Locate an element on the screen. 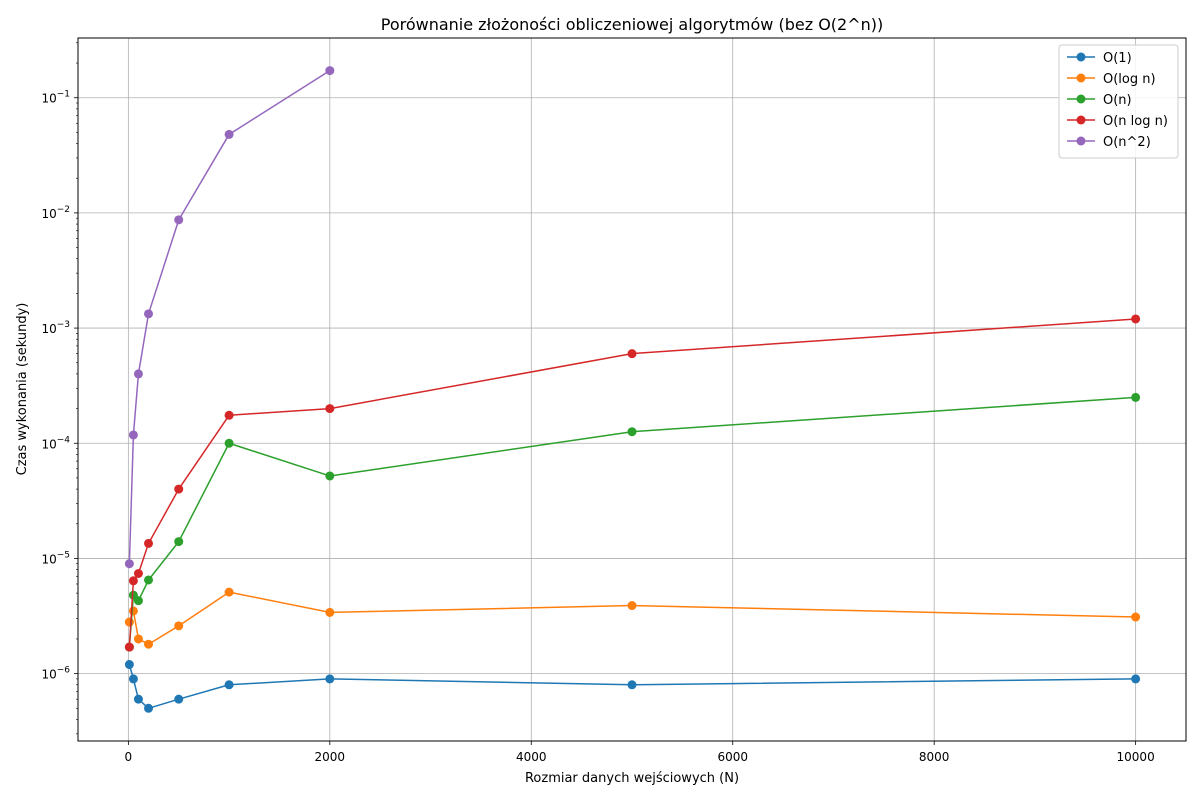 The height and width of the screenshot is (800, 1200). legend-label: O(1) is located at coordinates (1117, 58).